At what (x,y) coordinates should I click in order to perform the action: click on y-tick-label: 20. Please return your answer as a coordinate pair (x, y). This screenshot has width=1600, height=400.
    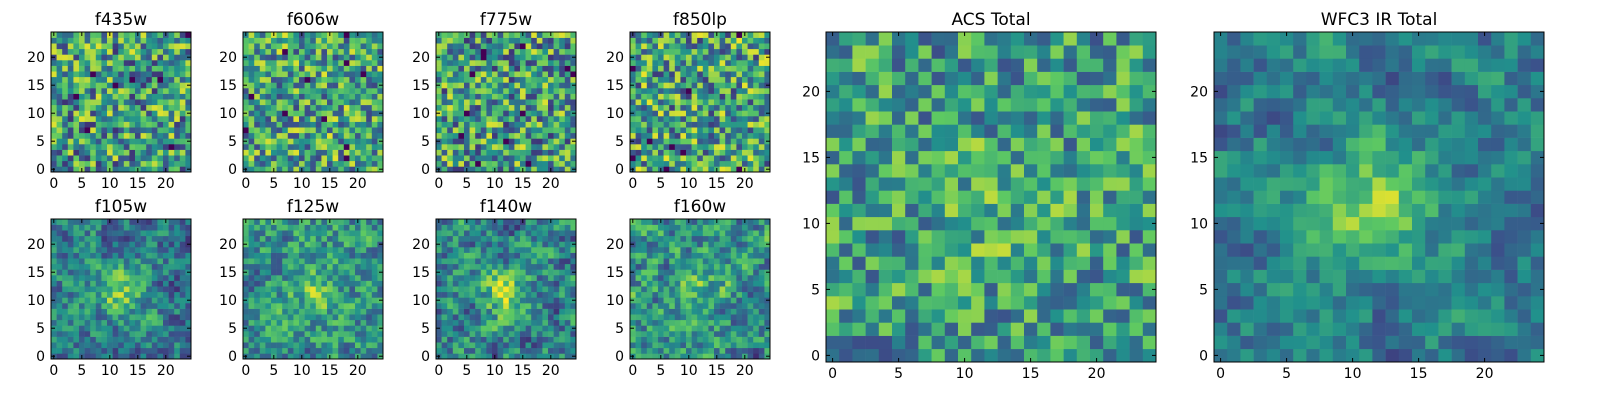
    Looking at the image, I should click on (615, 58).